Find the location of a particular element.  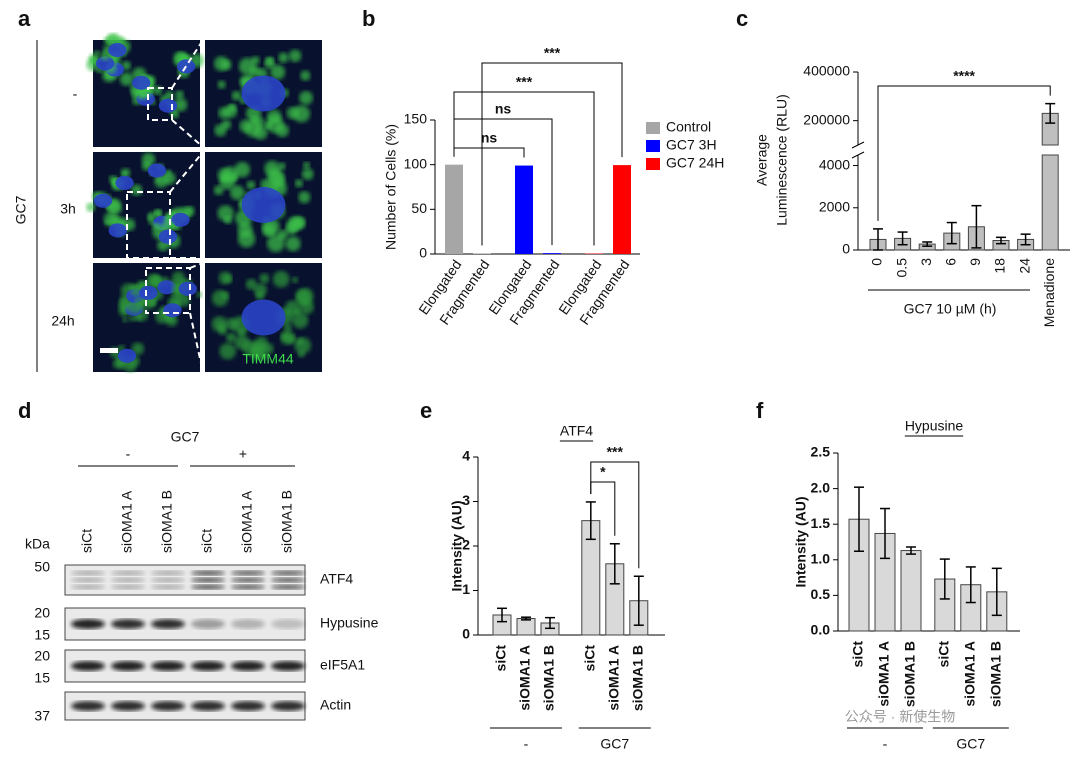

panel-label: d is located at coordinates (24, 410).